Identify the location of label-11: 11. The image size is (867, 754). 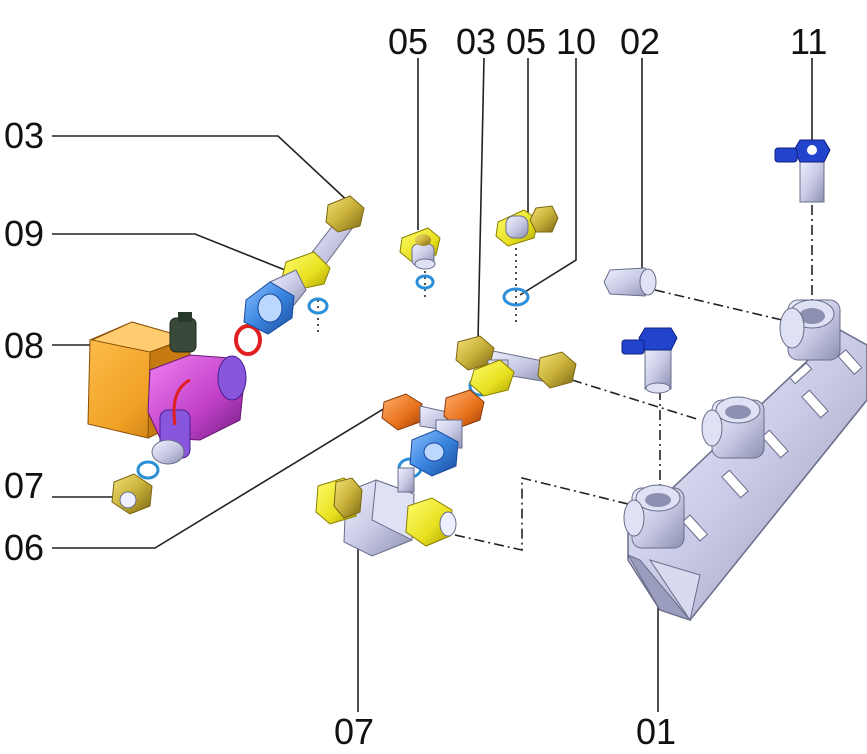
(809, 41).